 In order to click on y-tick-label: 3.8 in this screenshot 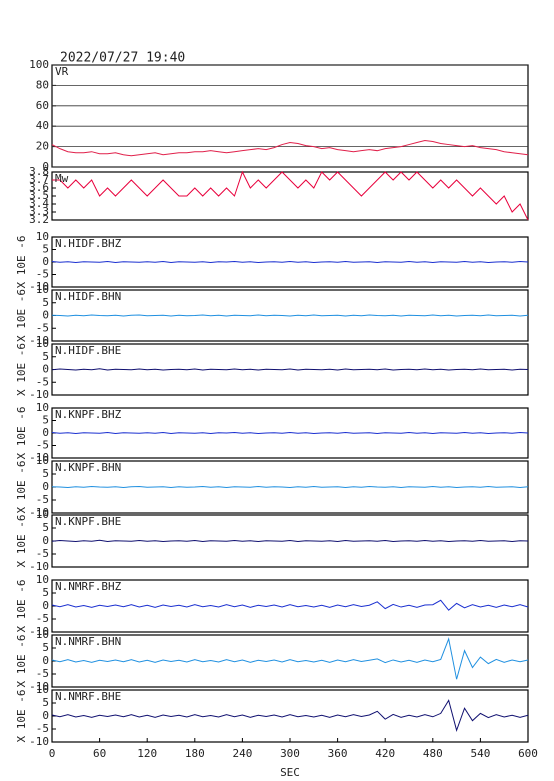, I will do `click(39, 171)`.